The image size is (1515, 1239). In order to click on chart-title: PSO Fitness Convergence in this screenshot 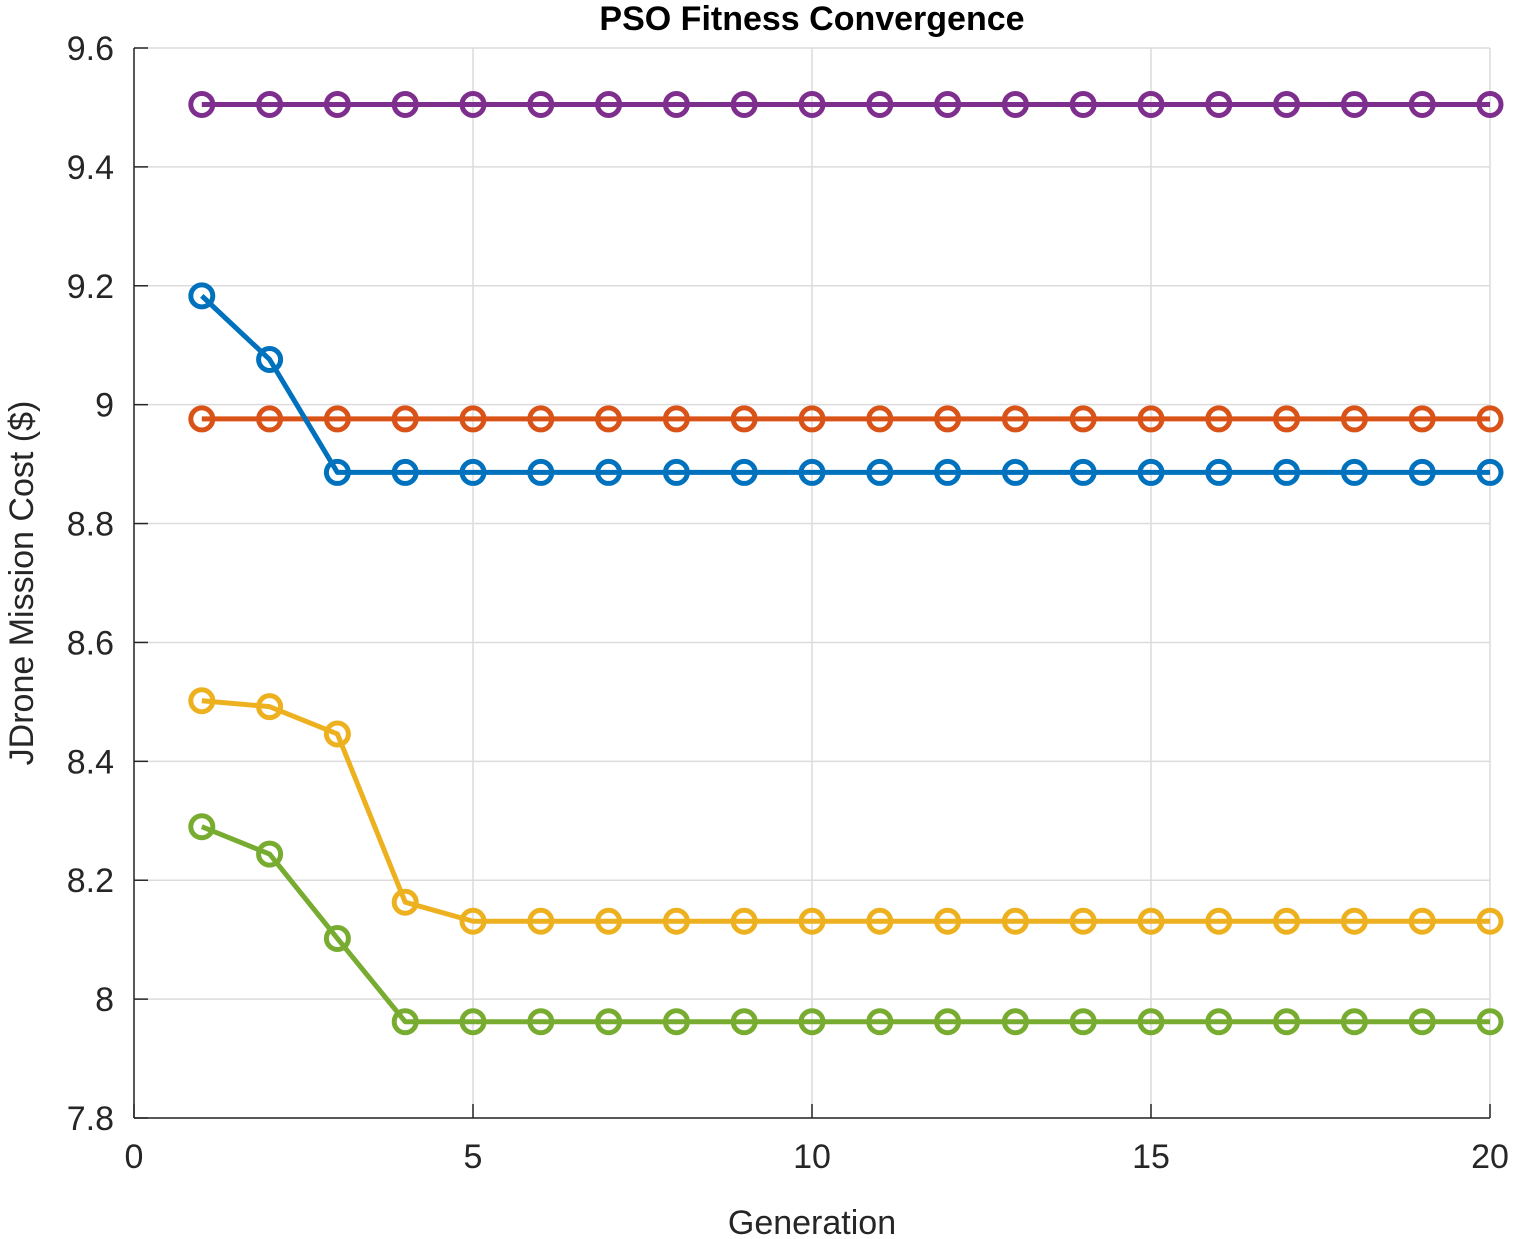, I will do `click(811, 19)`.